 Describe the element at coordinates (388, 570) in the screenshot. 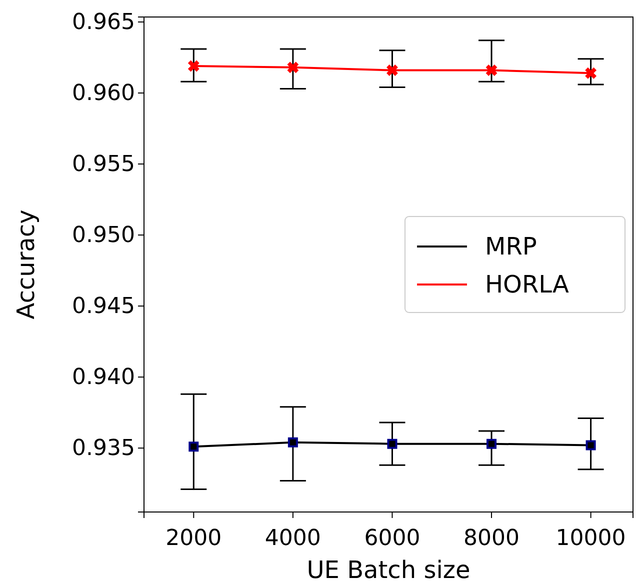

I see `x-axis-title: UE Batch size` at that location.